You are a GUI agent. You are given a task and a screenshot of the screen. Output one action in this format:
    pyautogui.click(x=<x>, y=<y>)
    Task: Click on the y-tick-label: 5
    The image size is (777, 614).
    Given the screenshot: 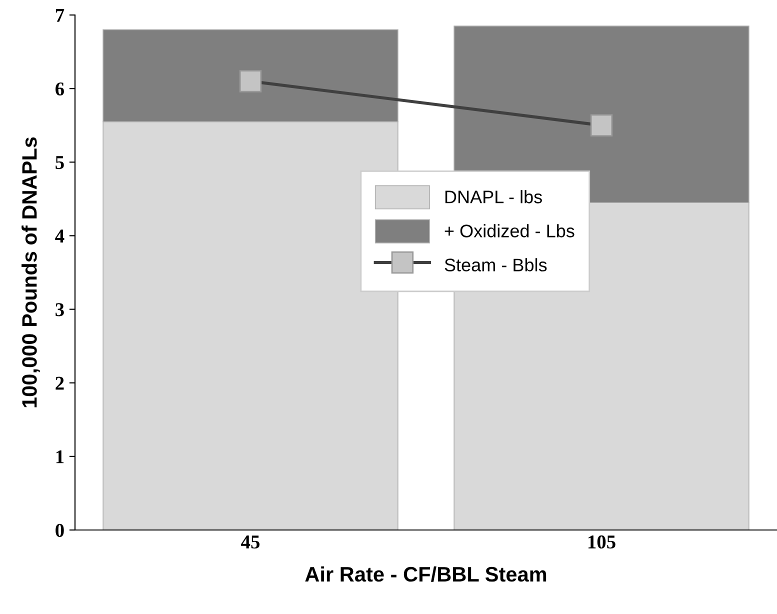 What is the action you would take?
    pyautogui.click(x=60, y=163)
    